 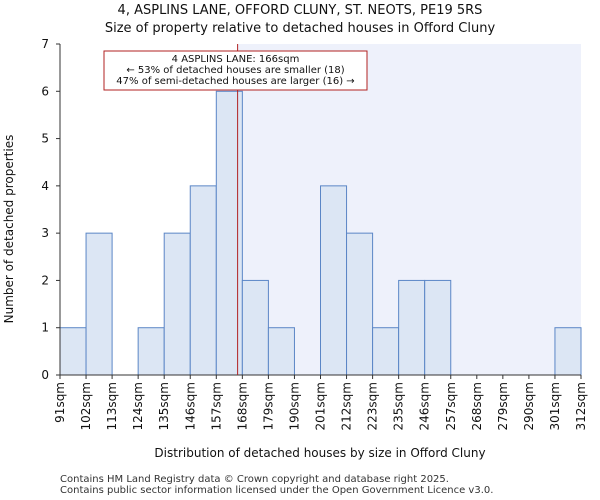 What do you see at coordinates (581, 406) in the screenshot?
I see `x-tick-label: 312sqm` at bounding box center [581, 406].